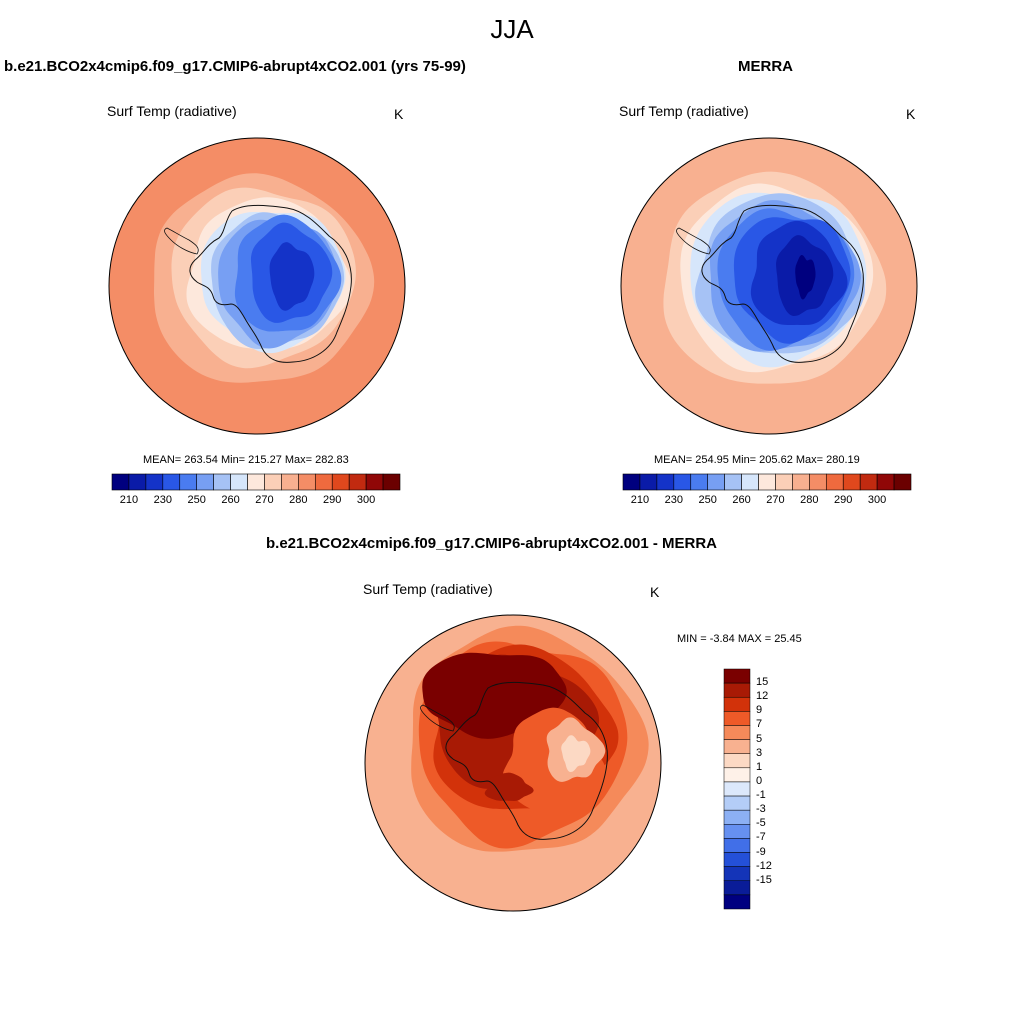 This screenshot has width=1024, height=1024. I want to click on panel-1-variable-label: Surf Temp (radiative), so click(172, 111).